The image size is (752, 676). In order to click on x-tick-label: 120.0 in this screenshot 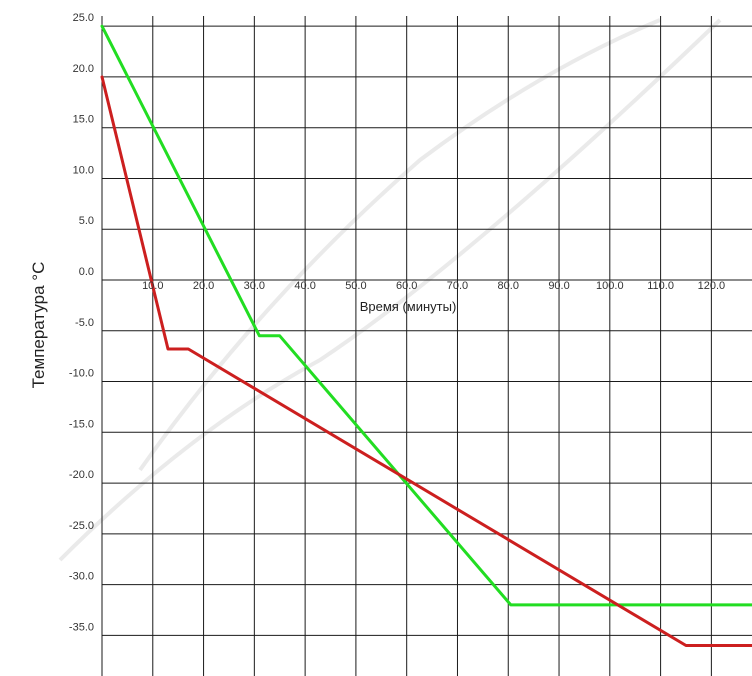, I will do `click(712, 286)`.